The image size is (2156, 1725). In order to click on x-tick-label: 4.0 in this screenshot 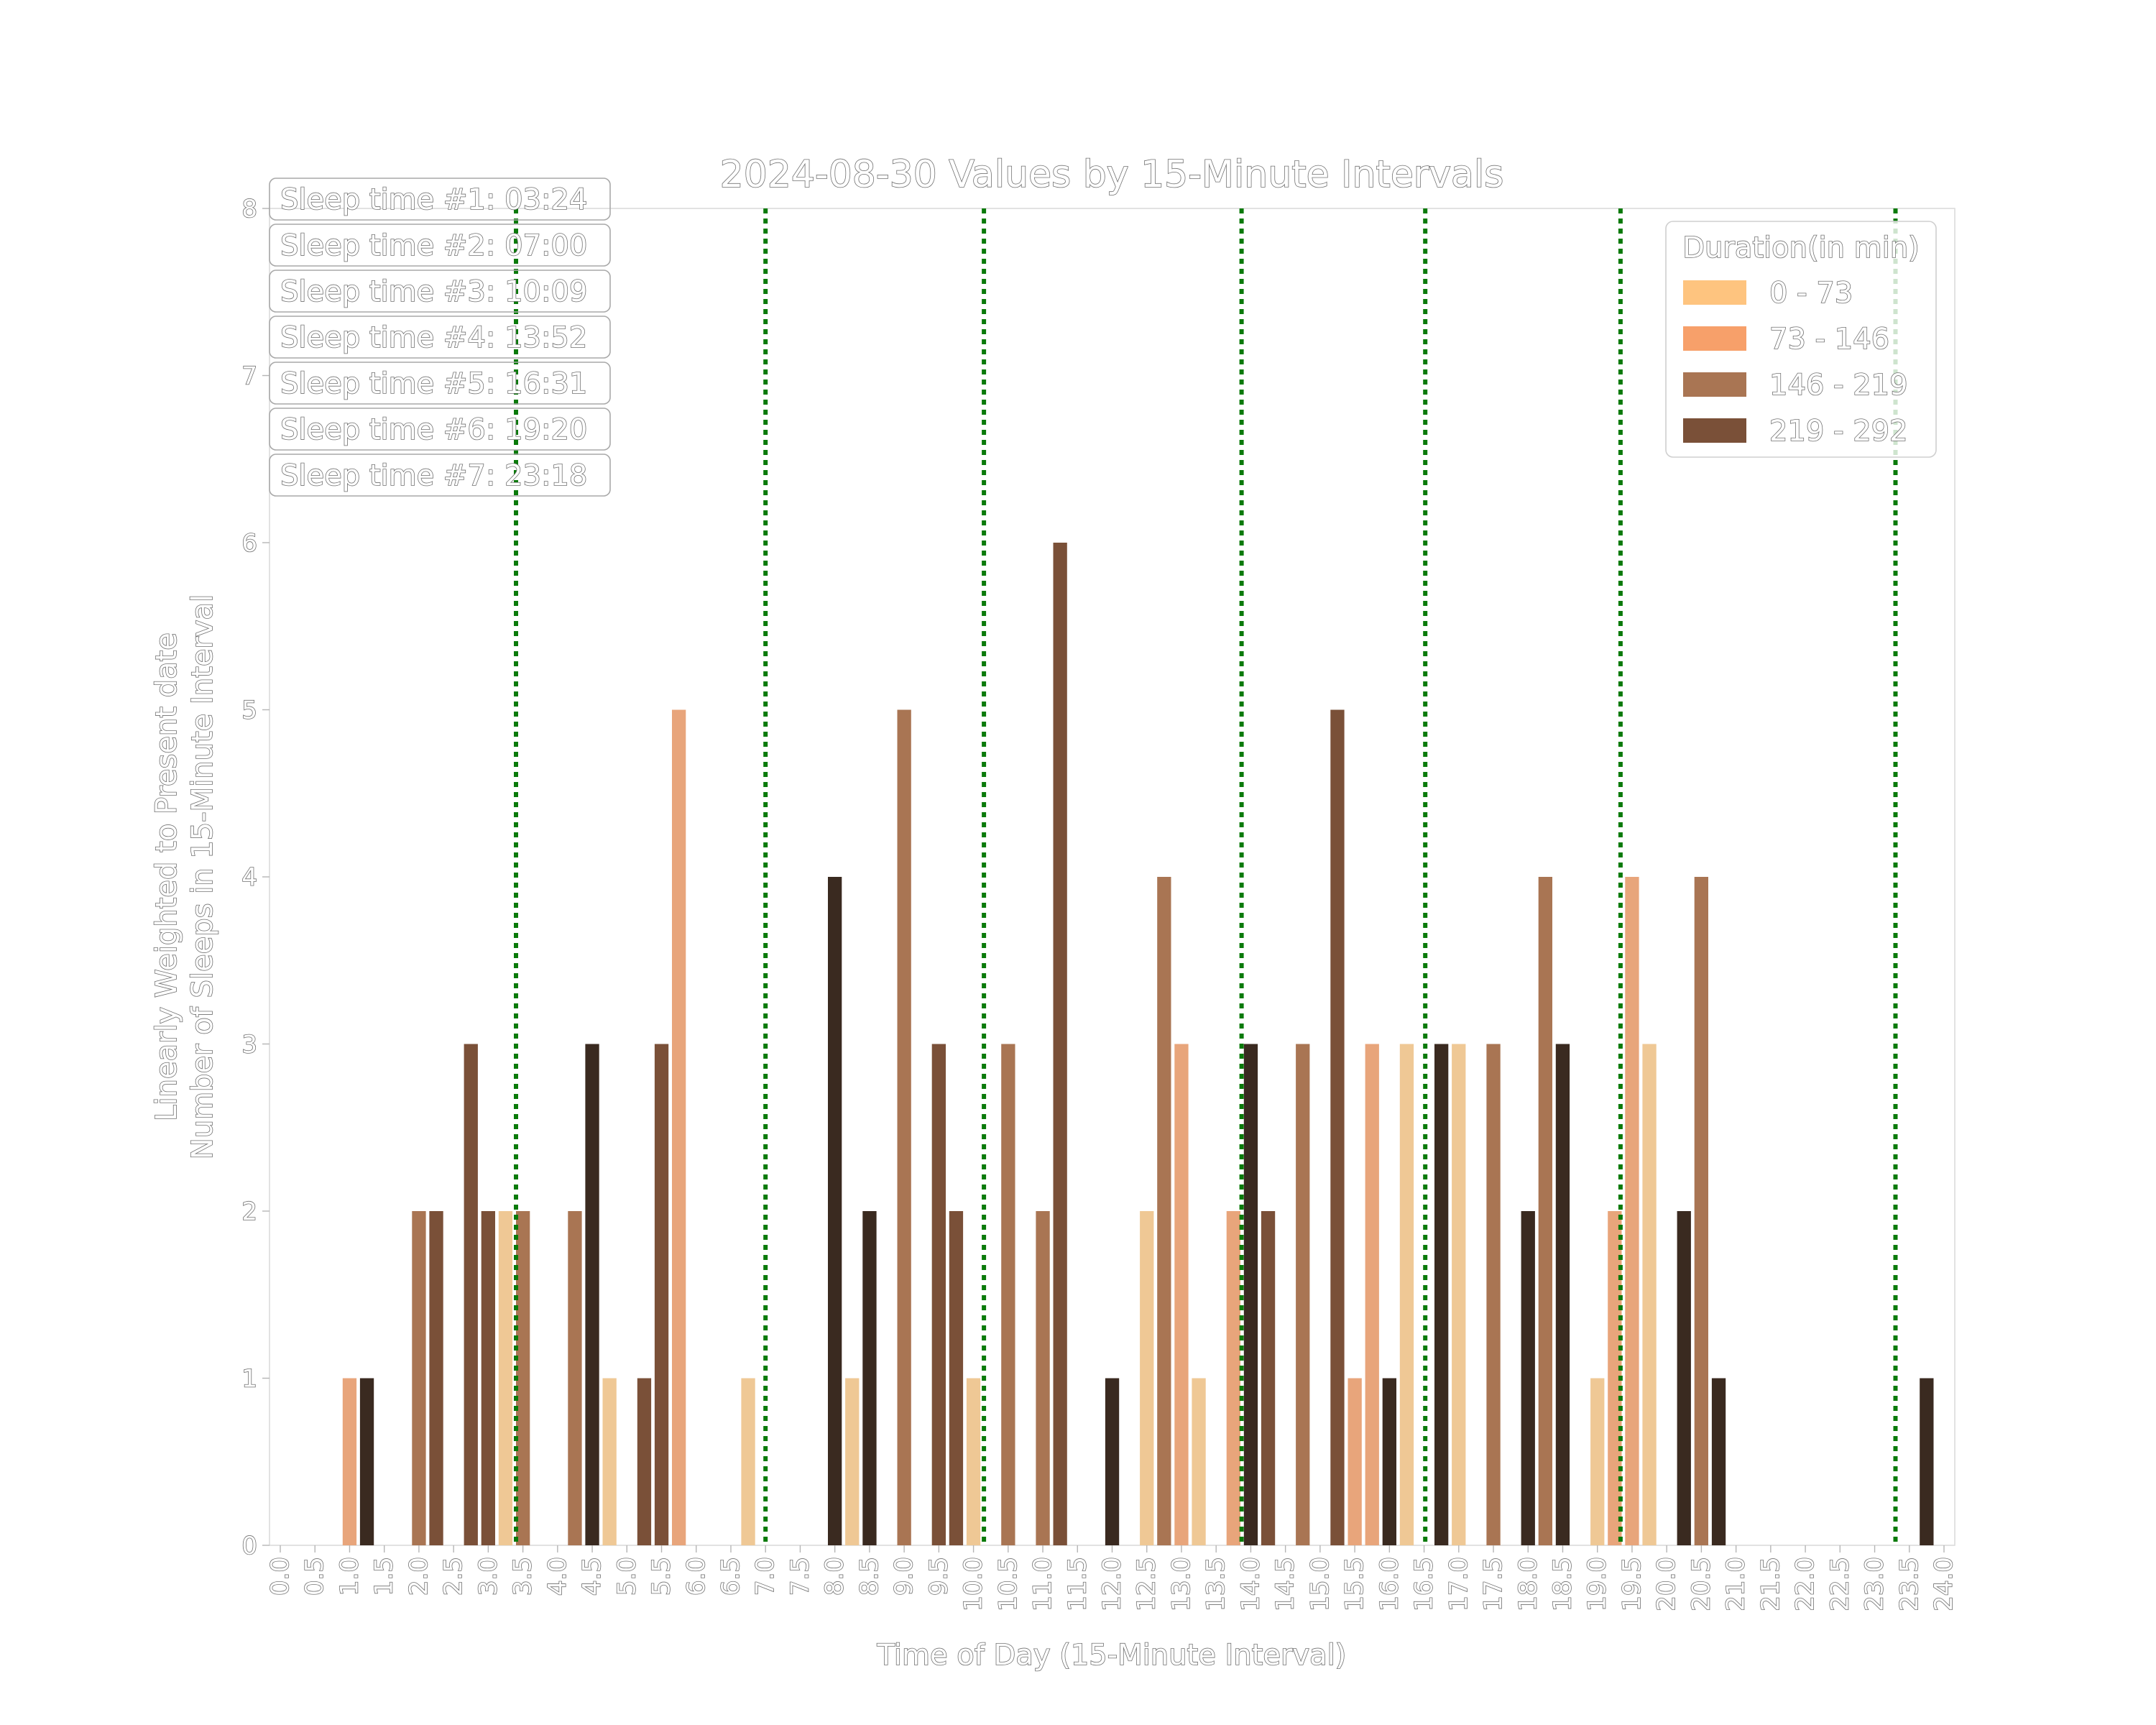, I will do `click(557, 1576)`.